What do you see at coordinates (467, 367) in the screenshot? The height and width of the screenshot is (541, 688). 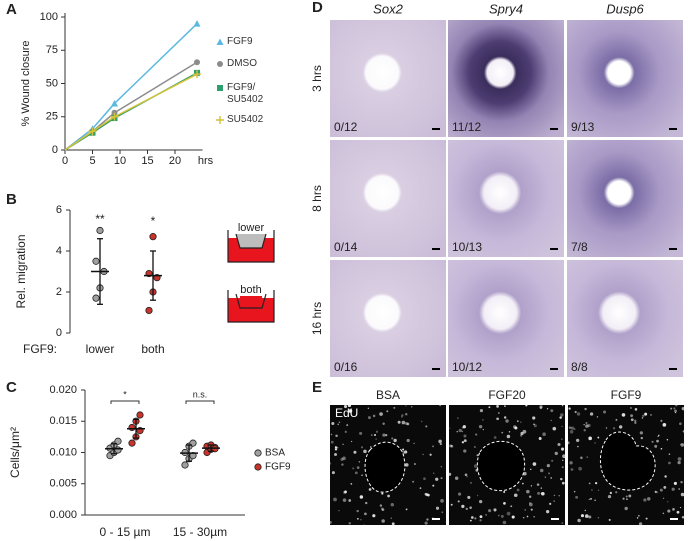 I see `count-label: 10/12` at bounding box center [467, 367].